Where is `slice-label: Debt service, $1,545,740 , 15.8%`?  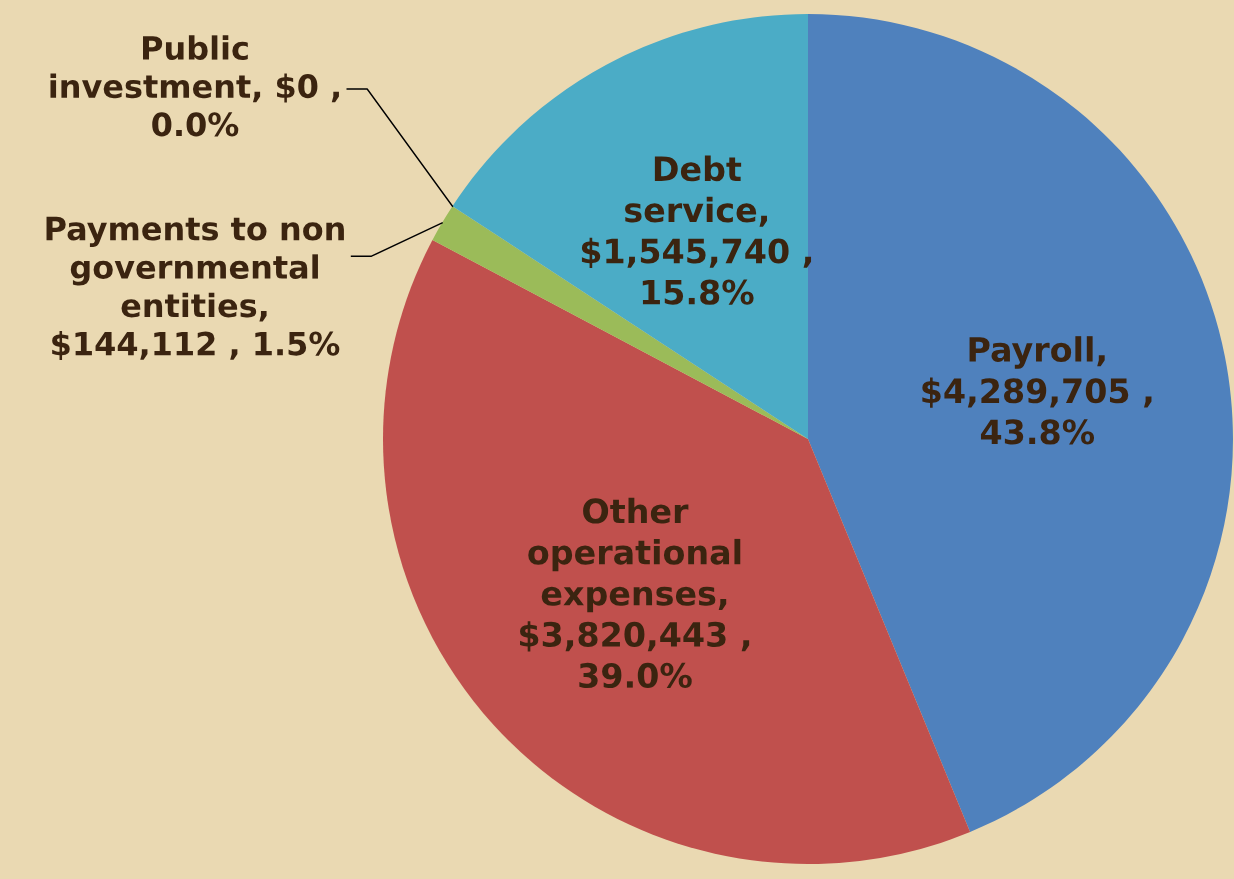
slice-label: Debt service, $1,545,740 , 15.8% is located at coordinates (696, 230).